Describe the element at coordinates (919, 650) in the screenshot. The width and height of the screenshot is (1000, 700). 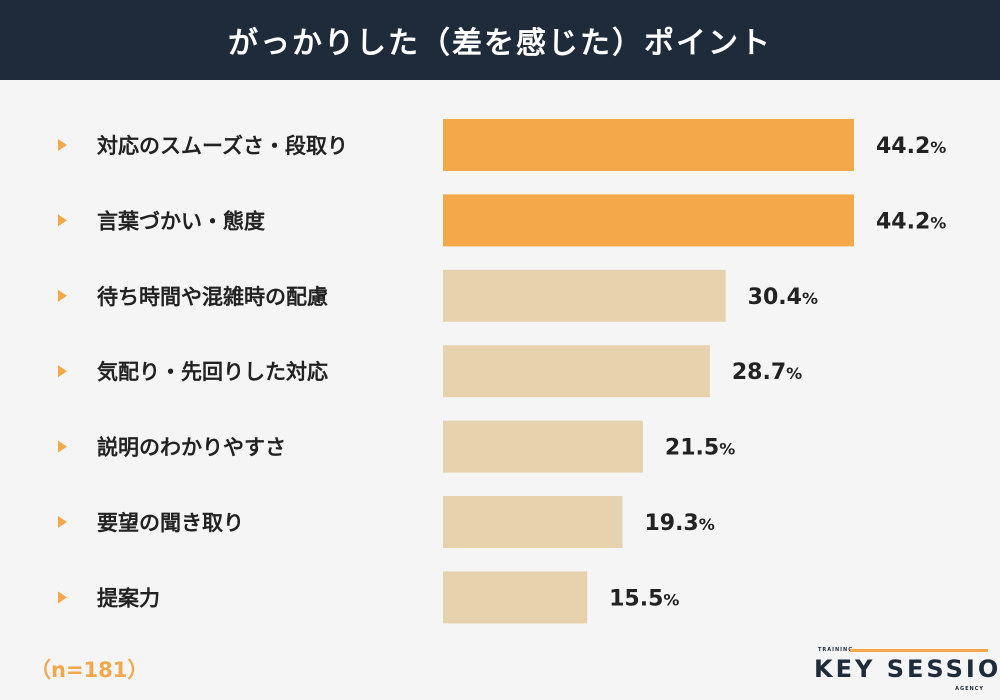
I see `logo-accent-bar` at that location.